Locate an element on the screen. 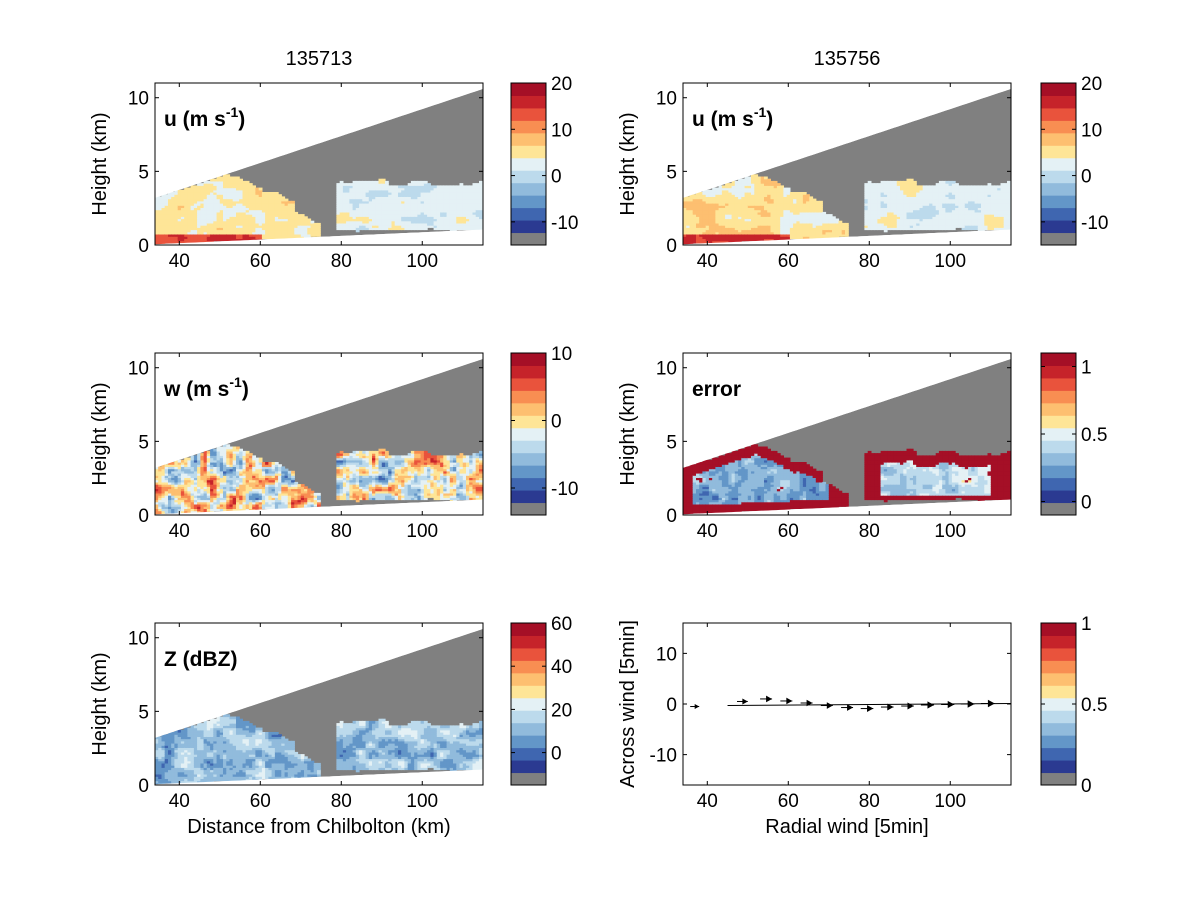 Image resolution: width=1200 pixels, height=900 pixels. axis-frame is located at coordinates (319, 704).